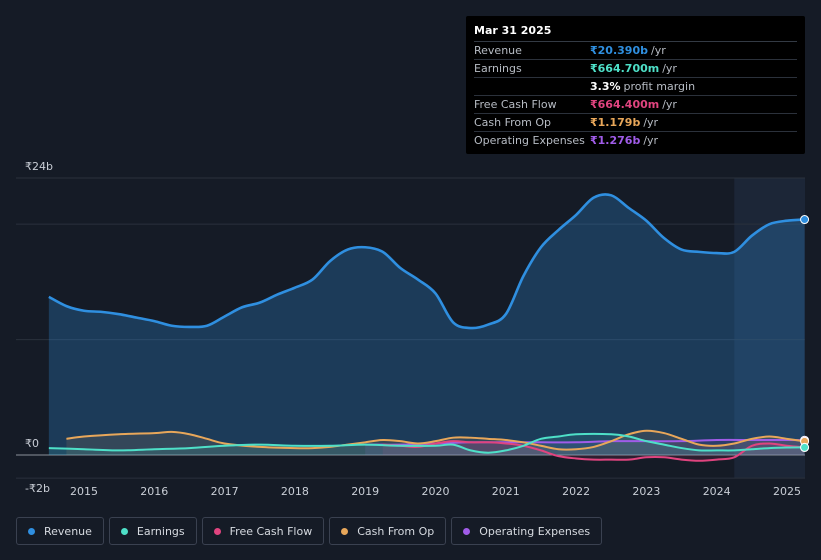  What do you see at coordinates (529, 140) in the screenshot?
I see `tooltip-label: Operating Expenses` at bounding box center [529, 140].